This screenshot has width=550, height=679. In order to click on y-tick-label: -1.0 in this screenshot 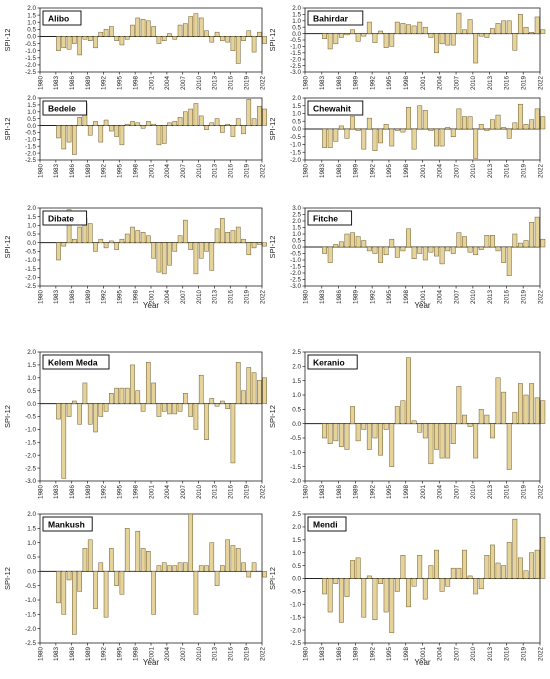, I will do `click(30, 51)`.